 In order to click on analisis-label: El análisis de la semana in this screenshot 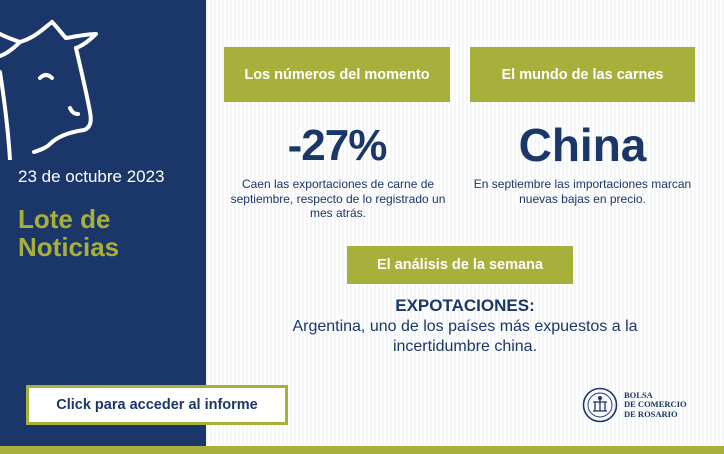, I will do `click(460, 265)`.